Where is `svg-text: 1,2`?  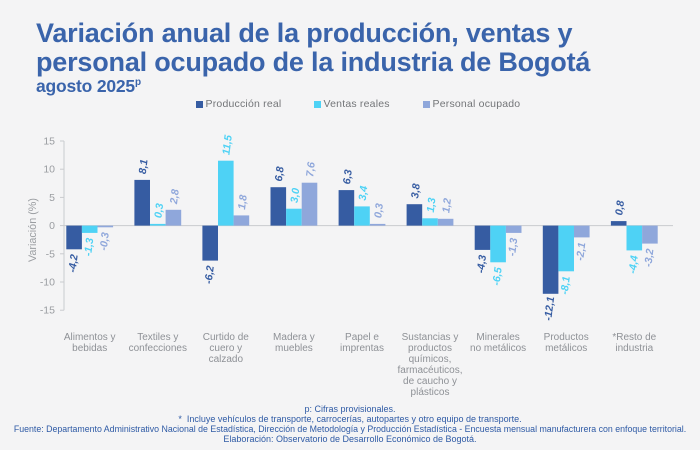 svg-text: 1,2 is located at coordinates (447, 205).